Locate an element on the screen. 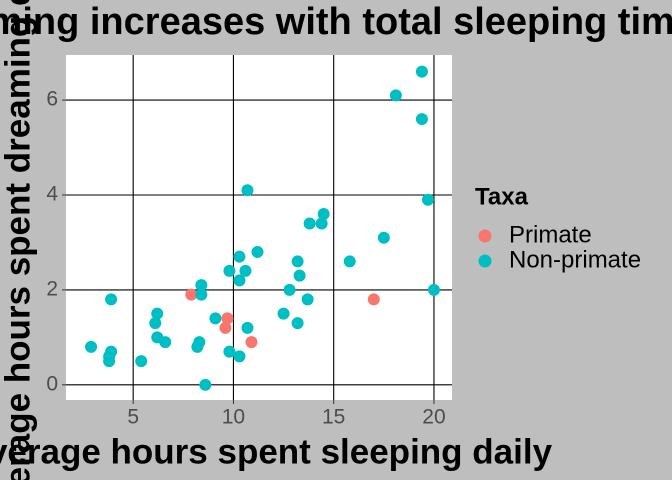 This screenshot has width=672, height=480. y-tick-label: 6 is located at coordinates (52, 99).